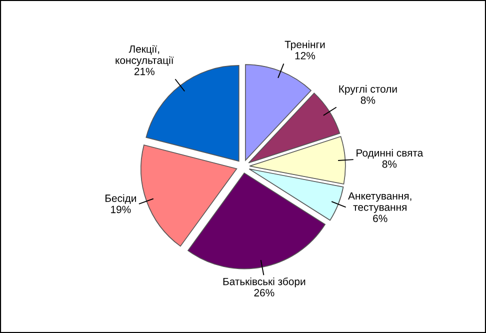 Image resolution: width=486 pixels, height=333 pixels. What do you see at coordinates (121, 199) in the screenshot?
I see `slice-label: Бесіди` at bounding box center [121, 199].